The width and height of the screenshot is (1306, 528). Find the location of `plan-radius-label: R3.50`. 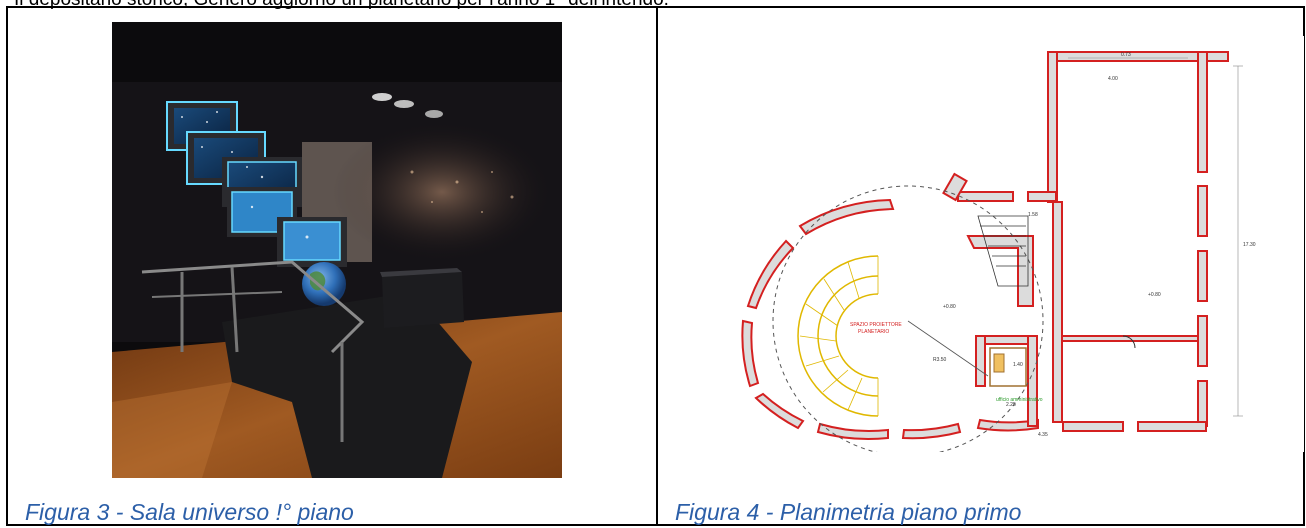

plan-radius-label: R3.50 is located at coordinates (940, 360).